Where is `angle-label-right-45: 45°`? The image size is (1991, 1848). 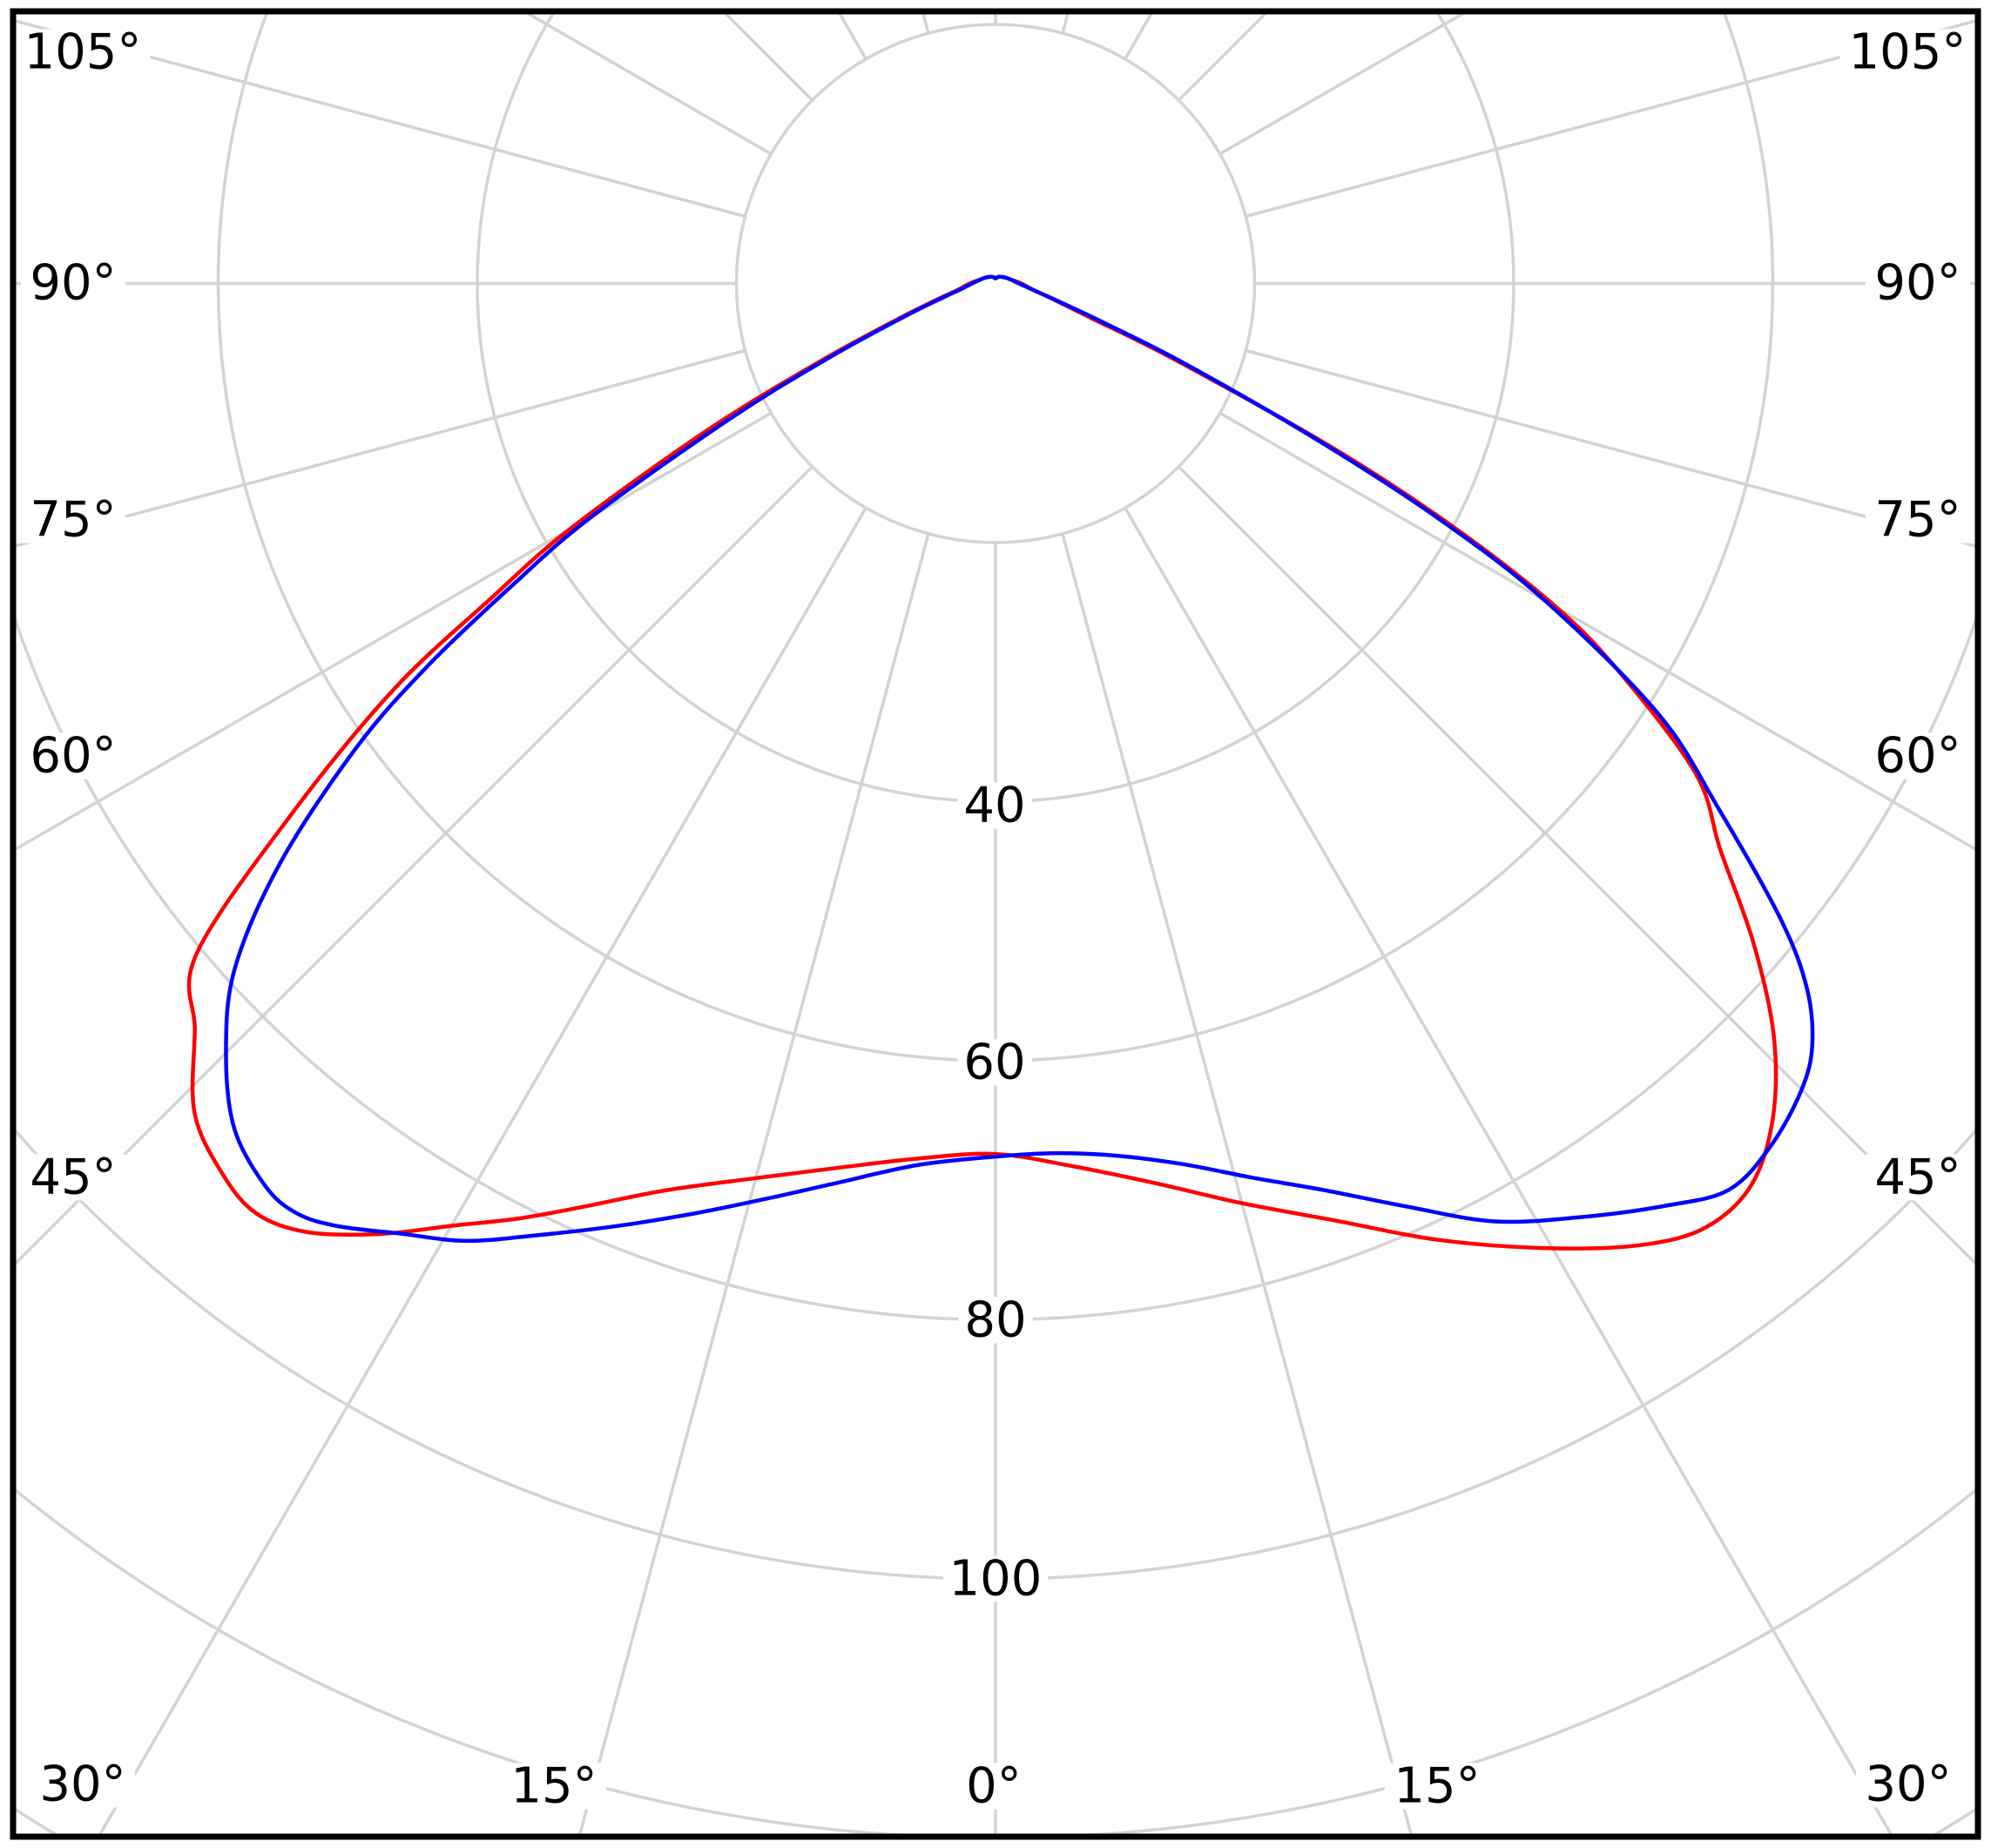 angle-label-right-45: 45° is located at coordinates (1917, 1178).